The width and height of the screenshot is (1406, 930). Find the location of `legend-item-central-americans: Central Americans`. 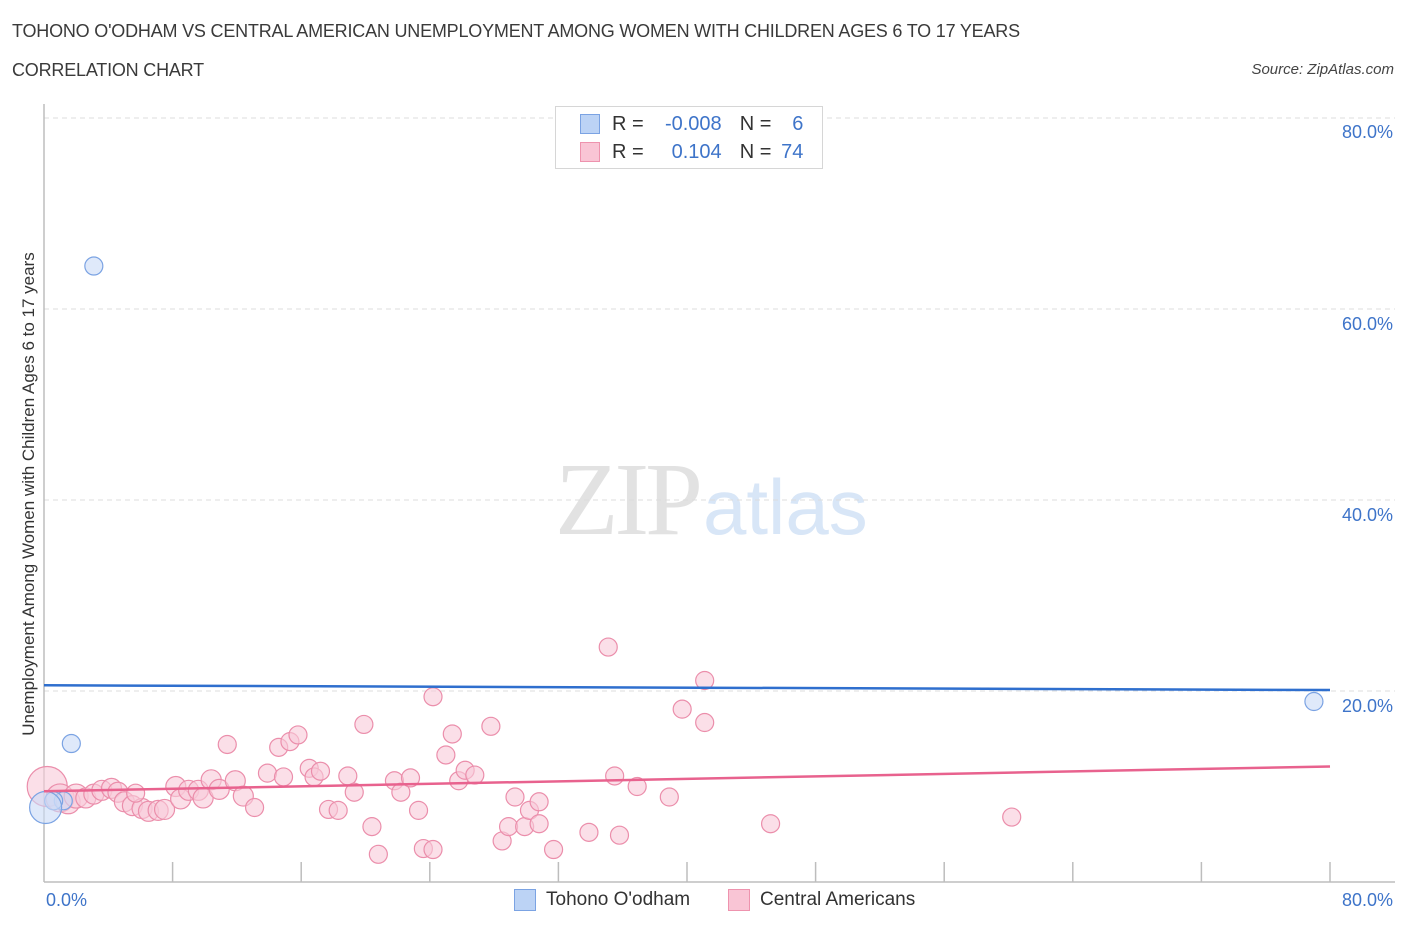

legend-item-central-americans: Central Americans is located at coordinates (821, 900).